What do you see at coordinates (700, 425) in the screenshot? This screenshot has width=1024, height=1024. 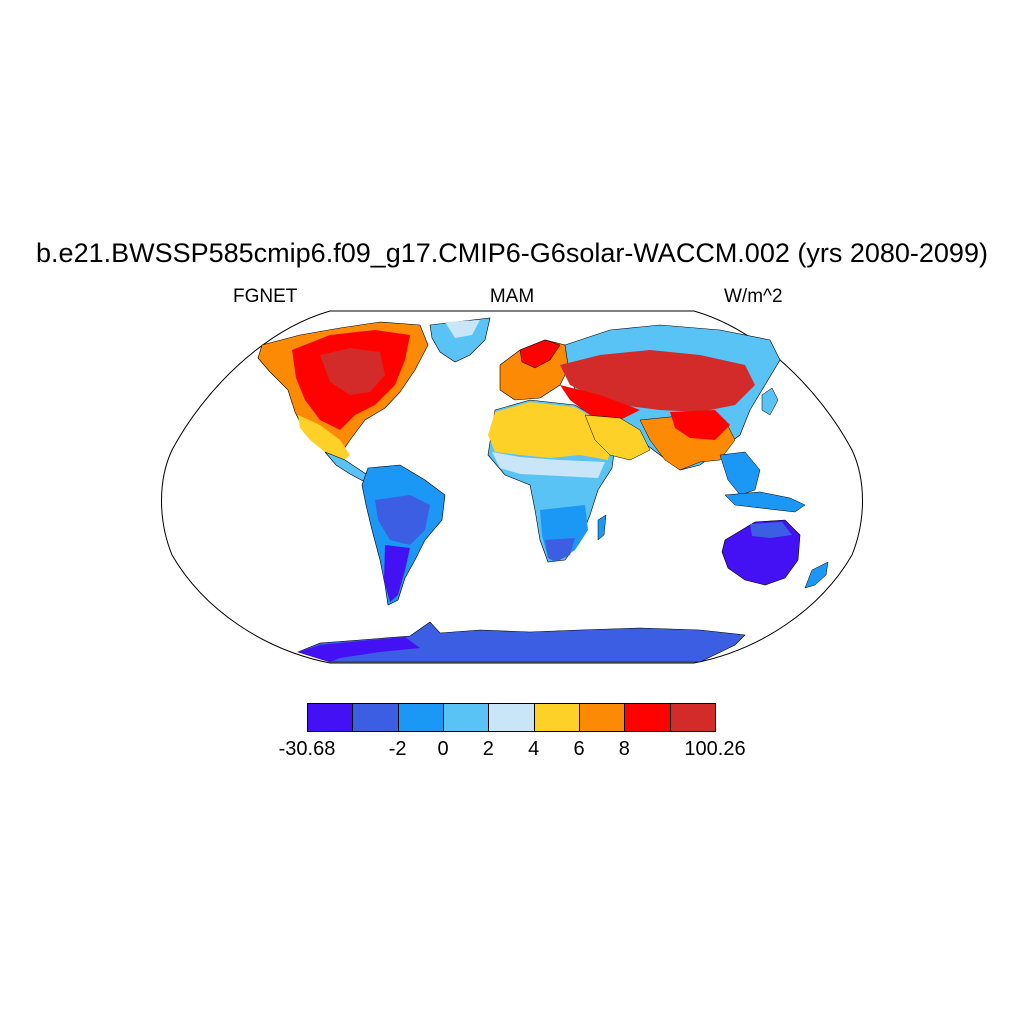 I see `region-tibet` at bounding box center [700, 425].